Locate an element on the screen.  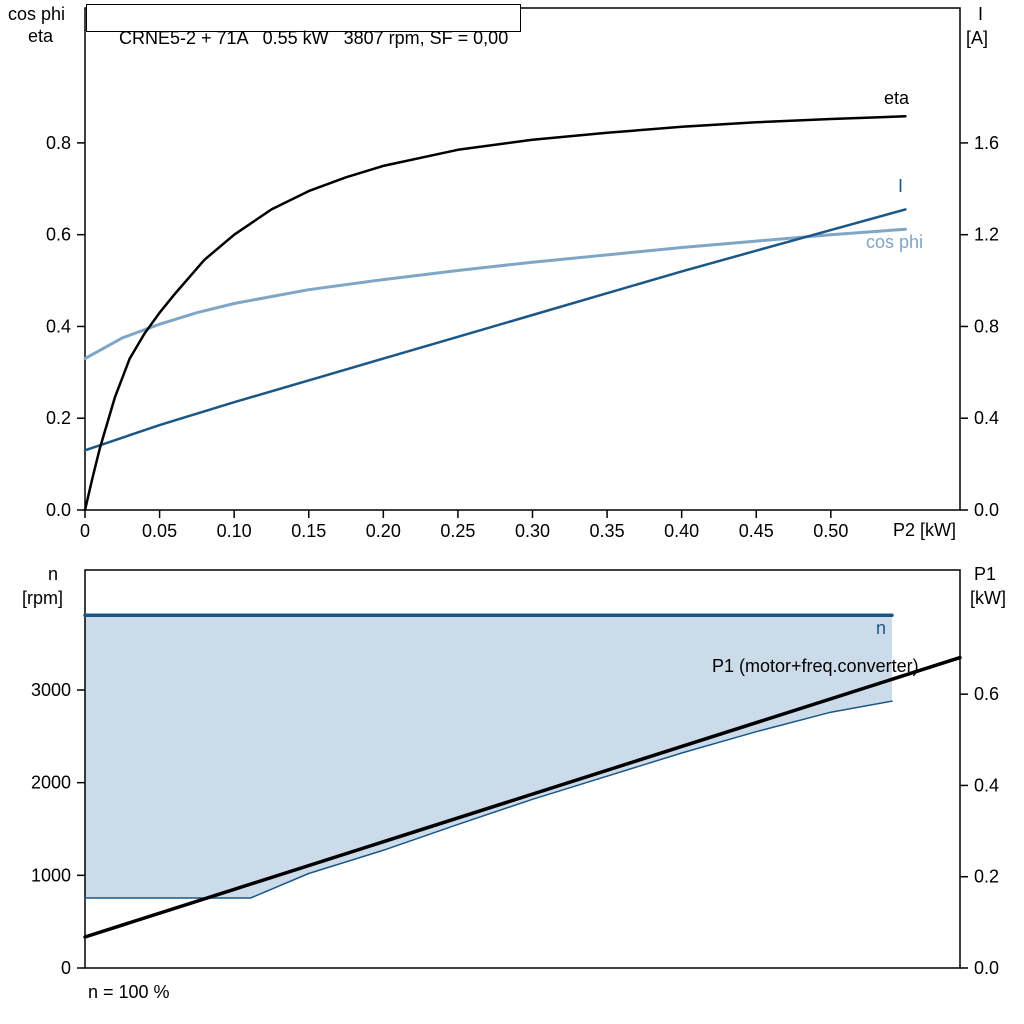
speed-footnote: n = 100 % is located at coordinates (129, 992).